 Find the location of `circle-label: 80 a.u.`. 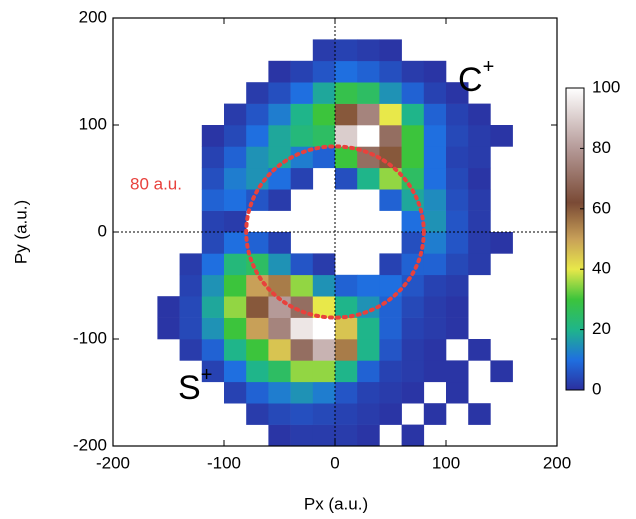

circle-label: 80 a.u. is located at coordinates (156, 183).